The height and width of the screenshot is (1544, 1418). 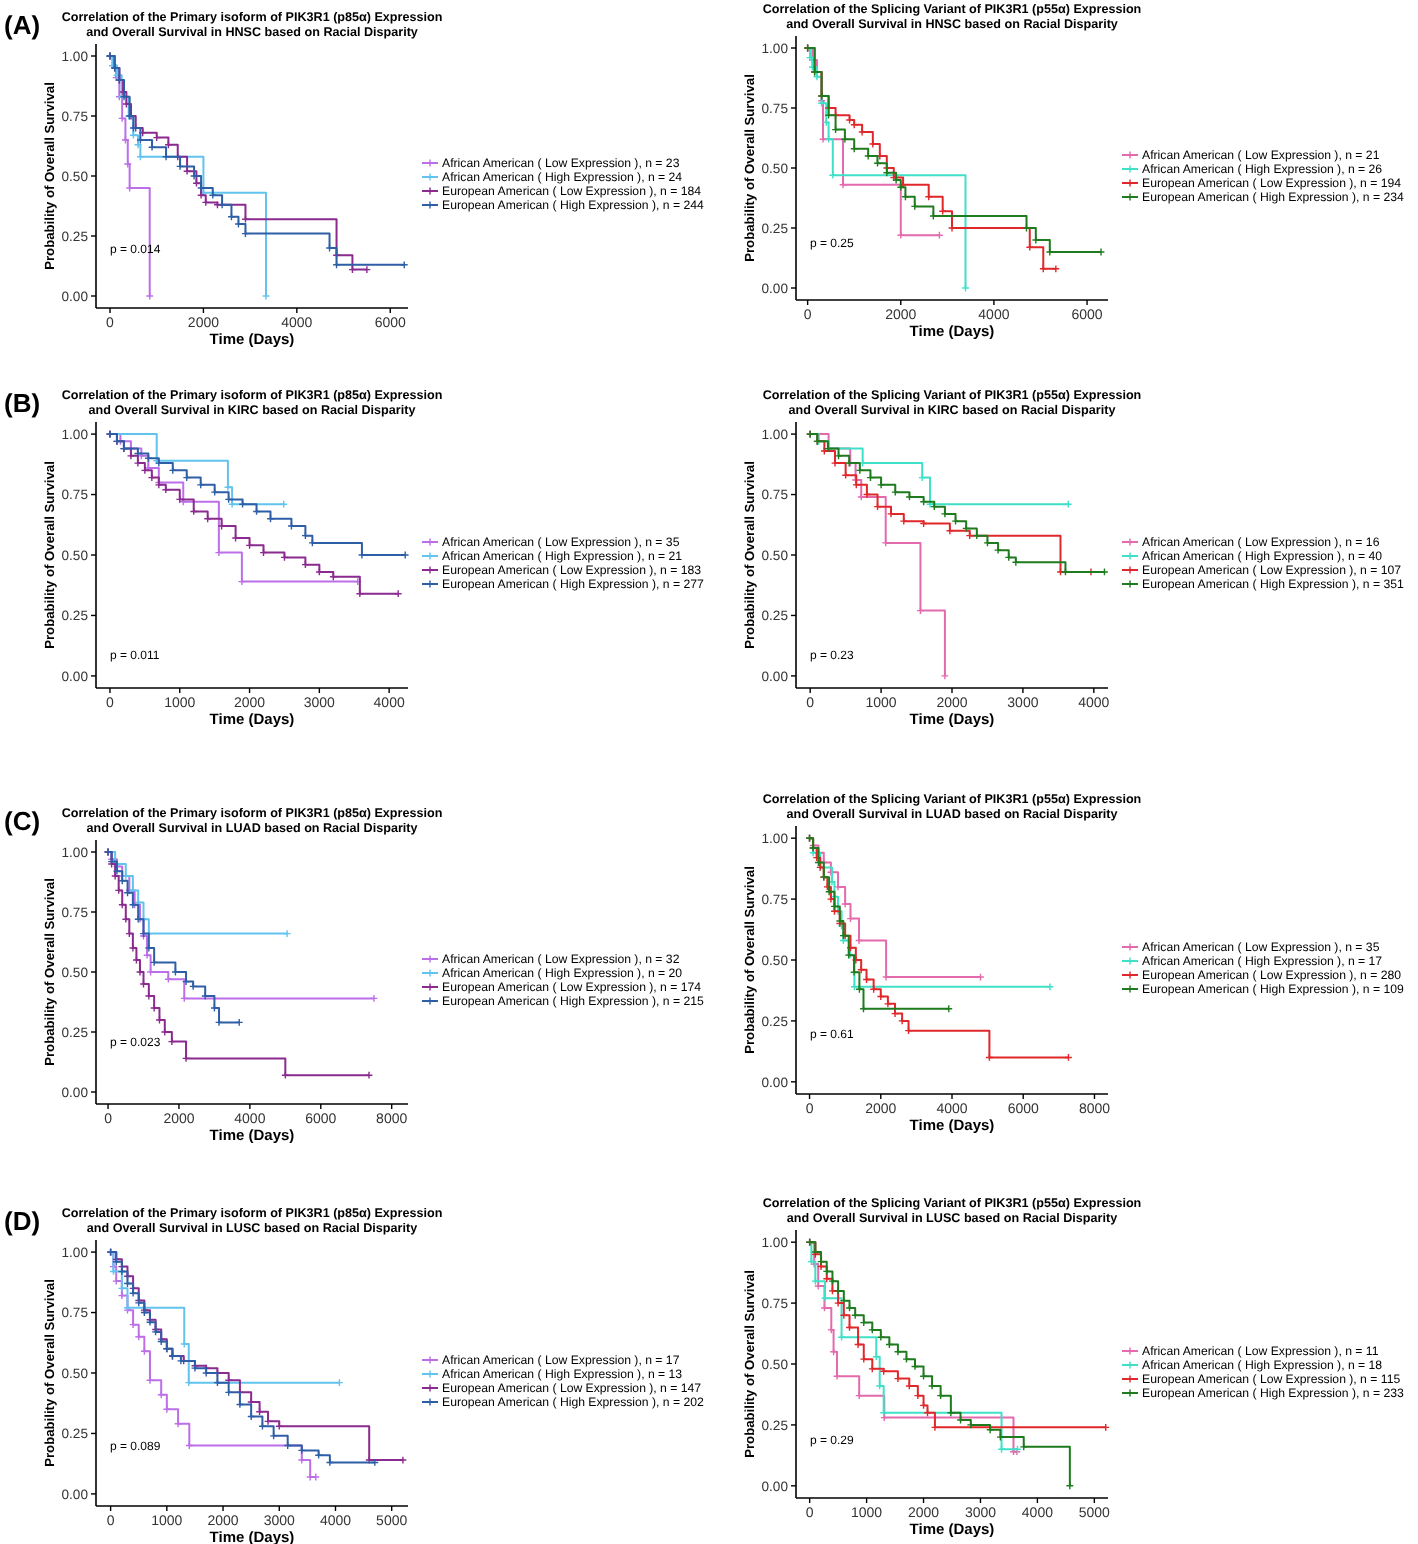 I want to click on text: (B), so click(x=22, y=403).